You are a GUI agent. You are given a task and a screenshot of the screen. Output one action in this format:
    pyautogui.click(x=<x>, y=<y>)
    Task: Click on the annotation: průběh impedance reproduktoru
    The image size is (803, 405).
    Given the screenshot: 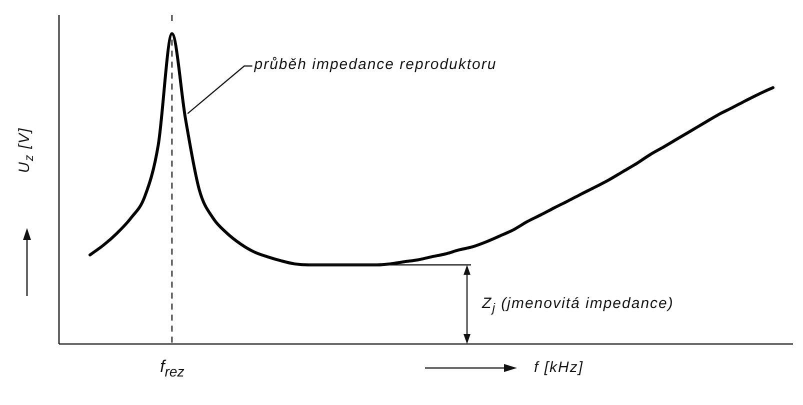 What is the action you would take?
    pyautogui.click(x=375, y=65)
    